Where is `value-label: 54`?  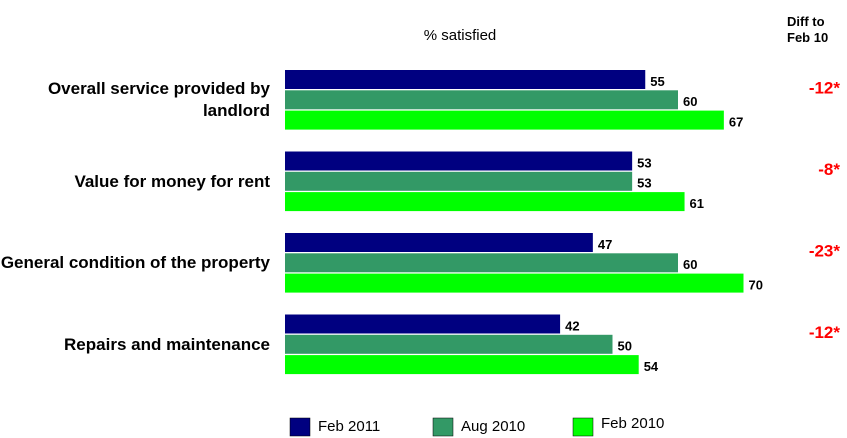 value-label: 54 is located at coordinates (651, 366).